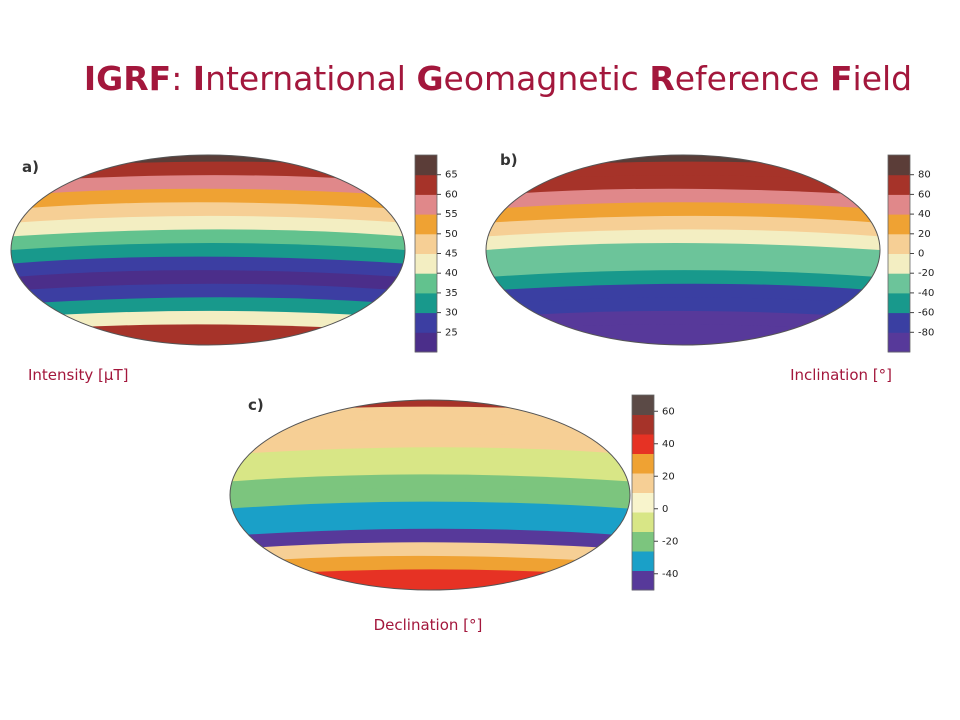 This screenshot has height=720, width=960. Describe the element at coordinates (451, 313) in the screenshot. I see `colorbar-tick-label: 30` at that location.